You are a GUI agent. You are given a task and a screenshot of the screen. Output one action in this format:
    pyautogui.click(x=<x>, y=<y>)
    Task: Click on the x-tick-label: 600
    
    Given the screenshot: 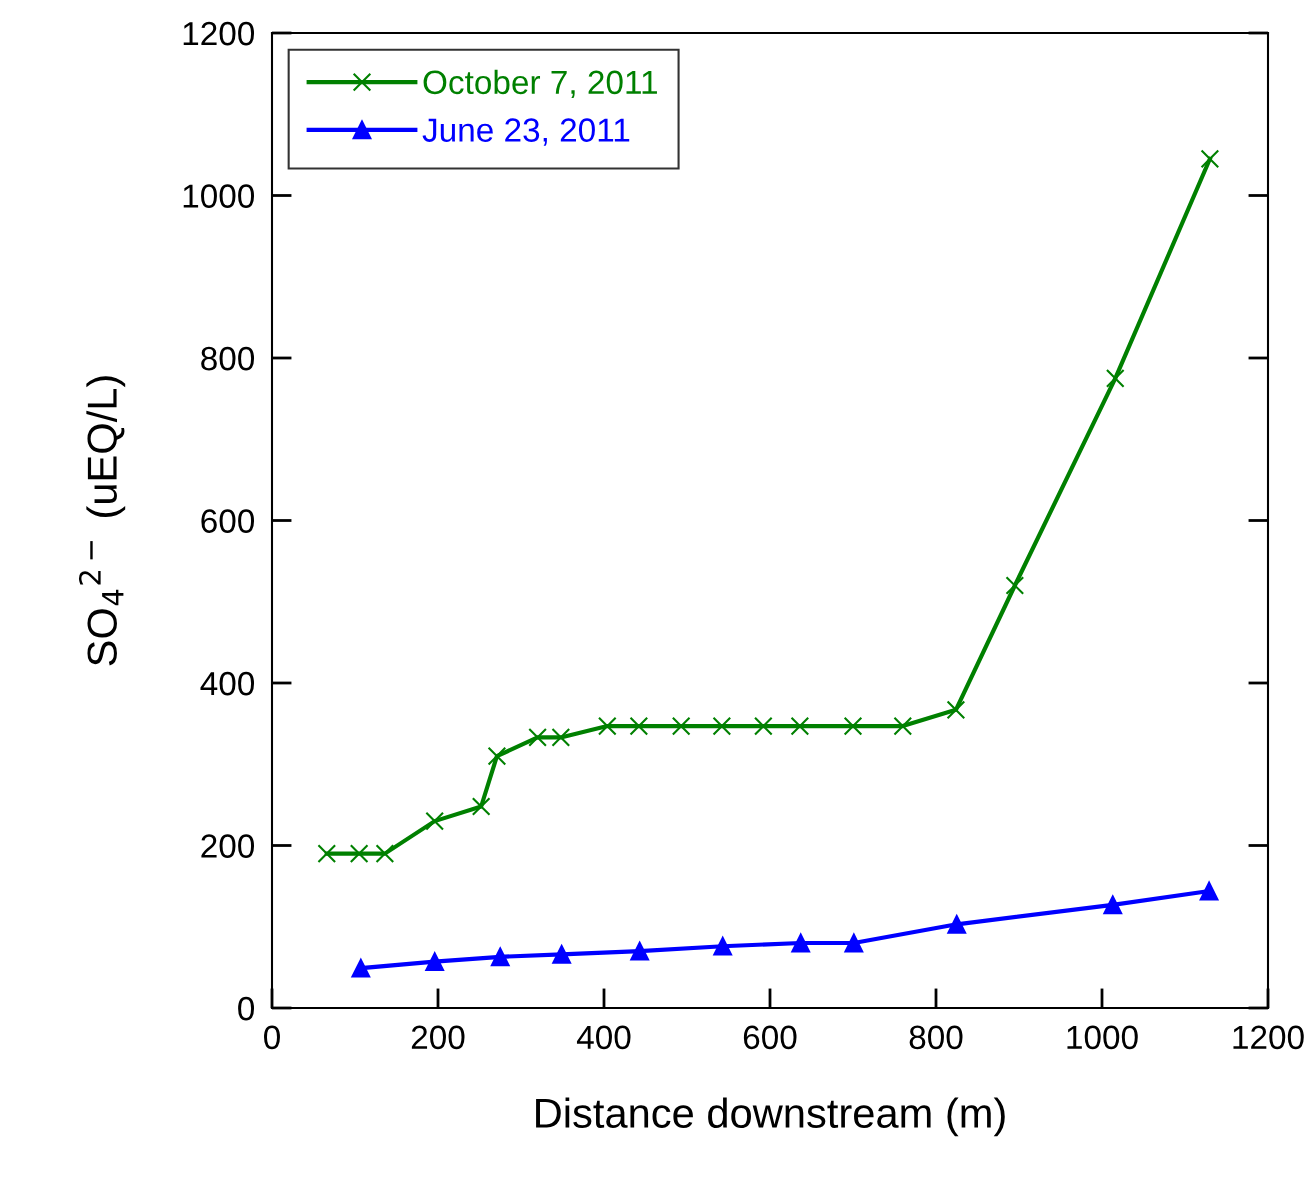 What is the action you would take?
    pyautogui.click(x=770, y=1037)
    